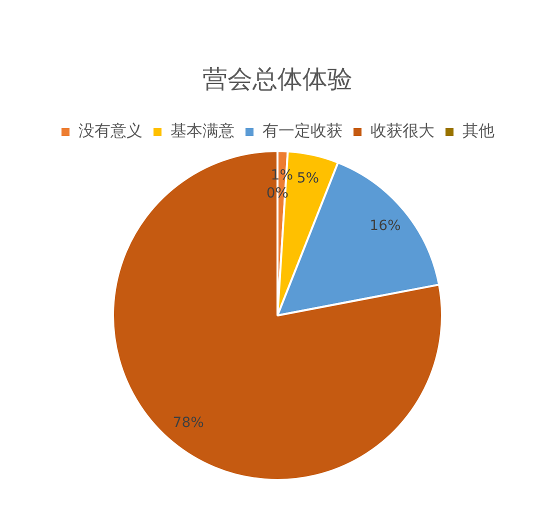 The image size is (555, 507). What do you see at coordinates (277, 79) in the screenshot?
I see `chart-title: 营会总体体验` at bounding box center [277, 79].